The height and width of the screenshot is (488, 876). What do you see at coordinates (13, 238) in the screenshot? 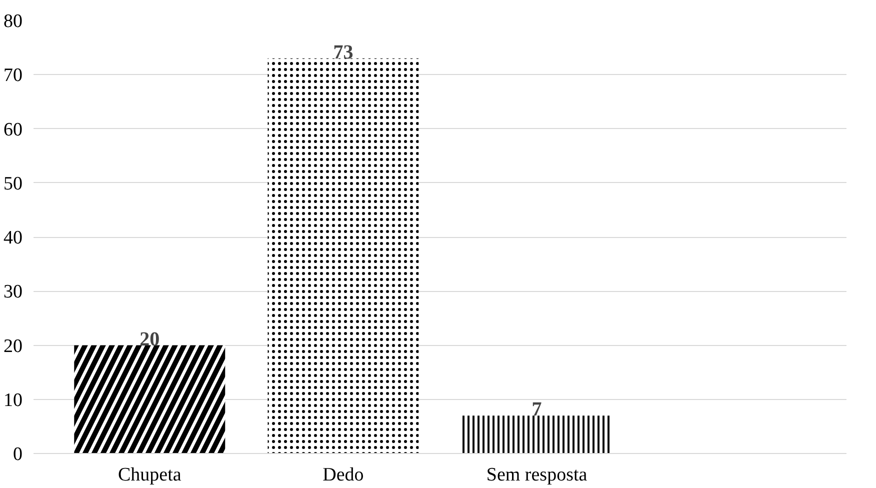
I see `y-tick-label: 40` at bounding box center [13, 238].